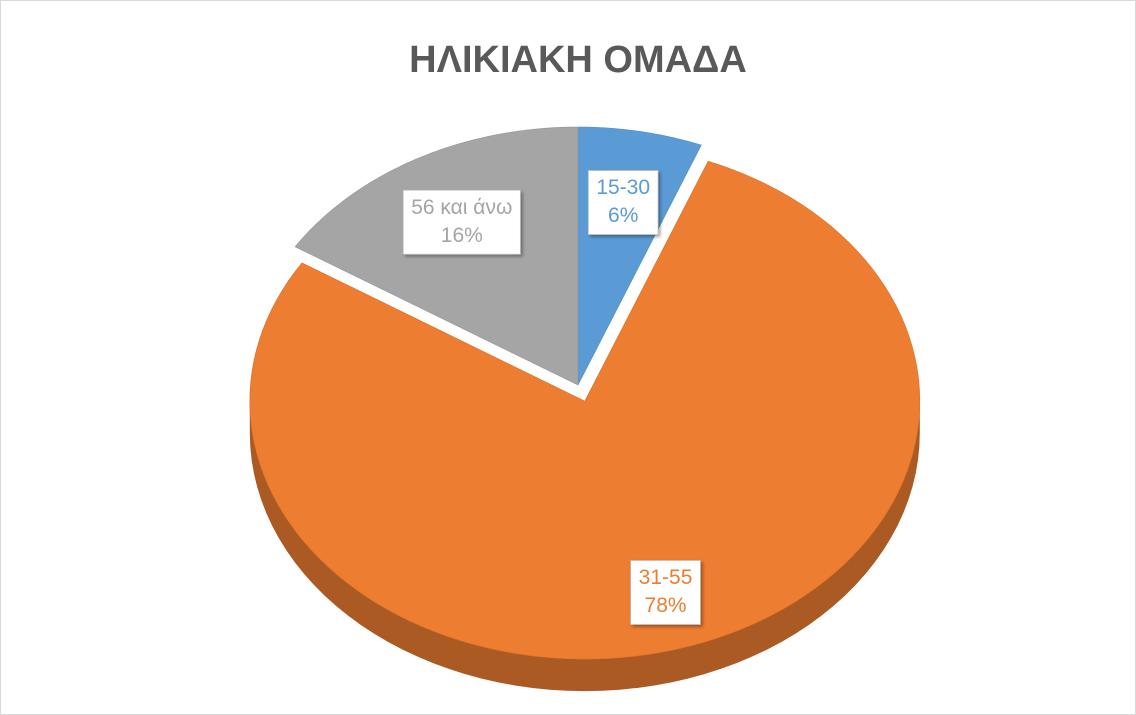 This screenshot has height=715, width=1136. I want to click on data-label: 56 και άνω 16%, so click(461, 222).